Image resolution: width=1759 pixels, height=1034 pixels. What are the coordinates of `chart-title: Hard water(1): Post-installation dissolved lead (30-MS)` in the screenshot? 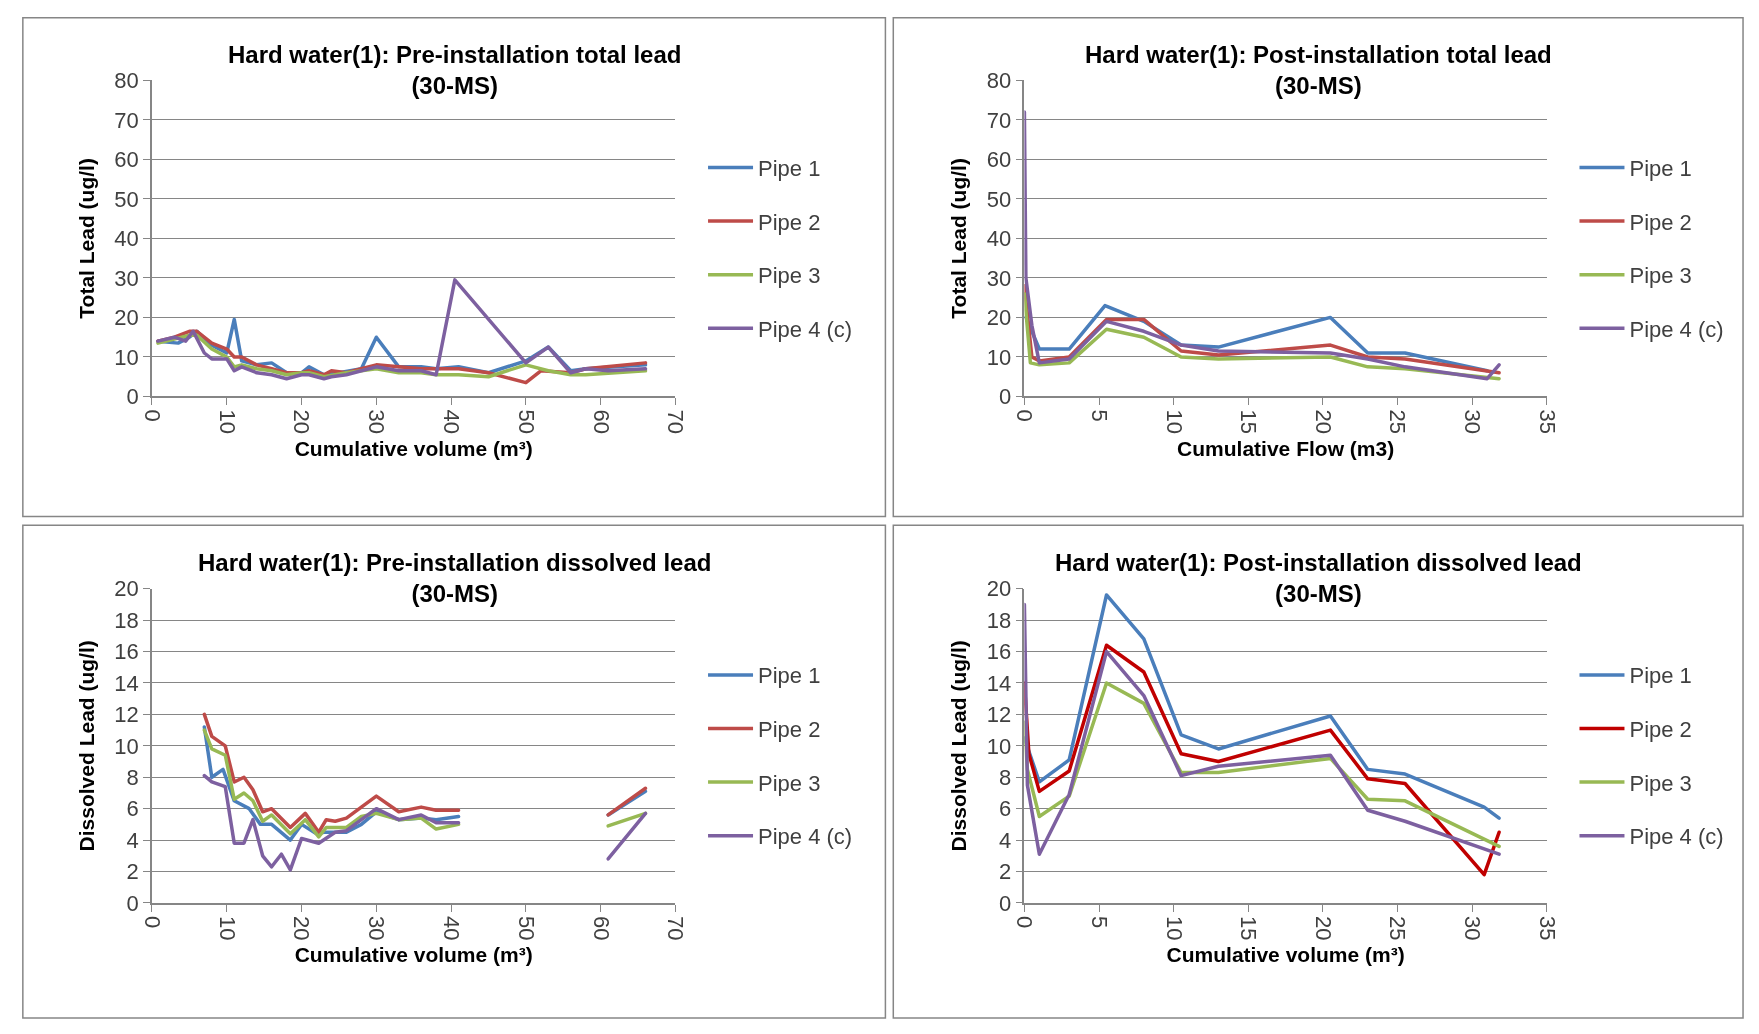 It's located at (1318, 578).